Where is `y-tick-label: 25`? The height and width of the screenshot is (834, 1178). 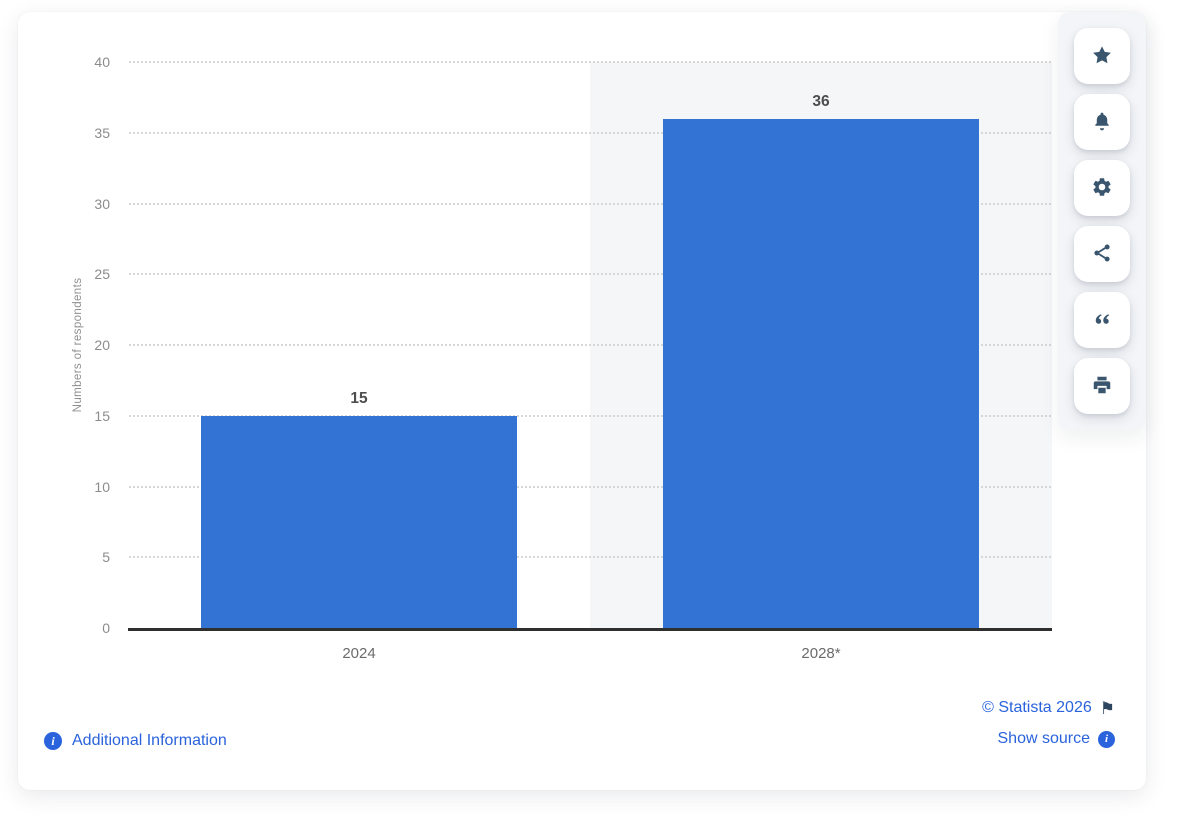
y-tick-label: 25 is located at coordinates (102, 274).